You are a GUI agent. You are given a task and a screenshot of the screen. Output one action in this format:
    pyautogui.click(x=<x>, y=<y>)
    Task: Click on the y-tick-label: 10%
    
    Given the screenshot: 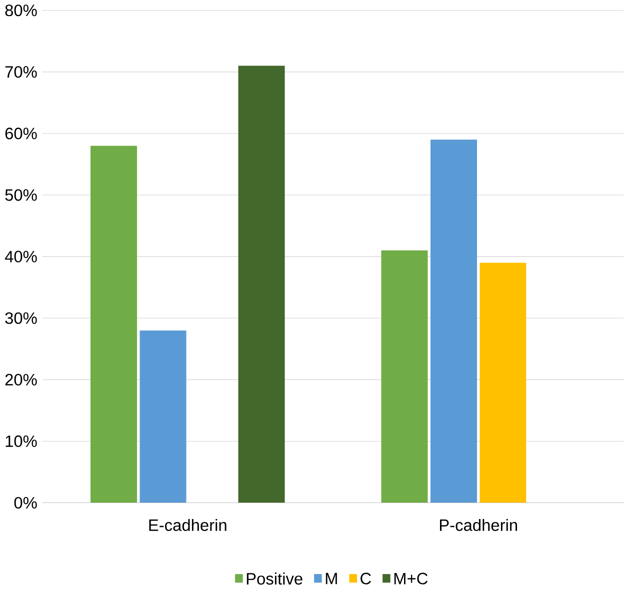 What is the action you would take?
    pyautogui.click(x=21, y=441)
    